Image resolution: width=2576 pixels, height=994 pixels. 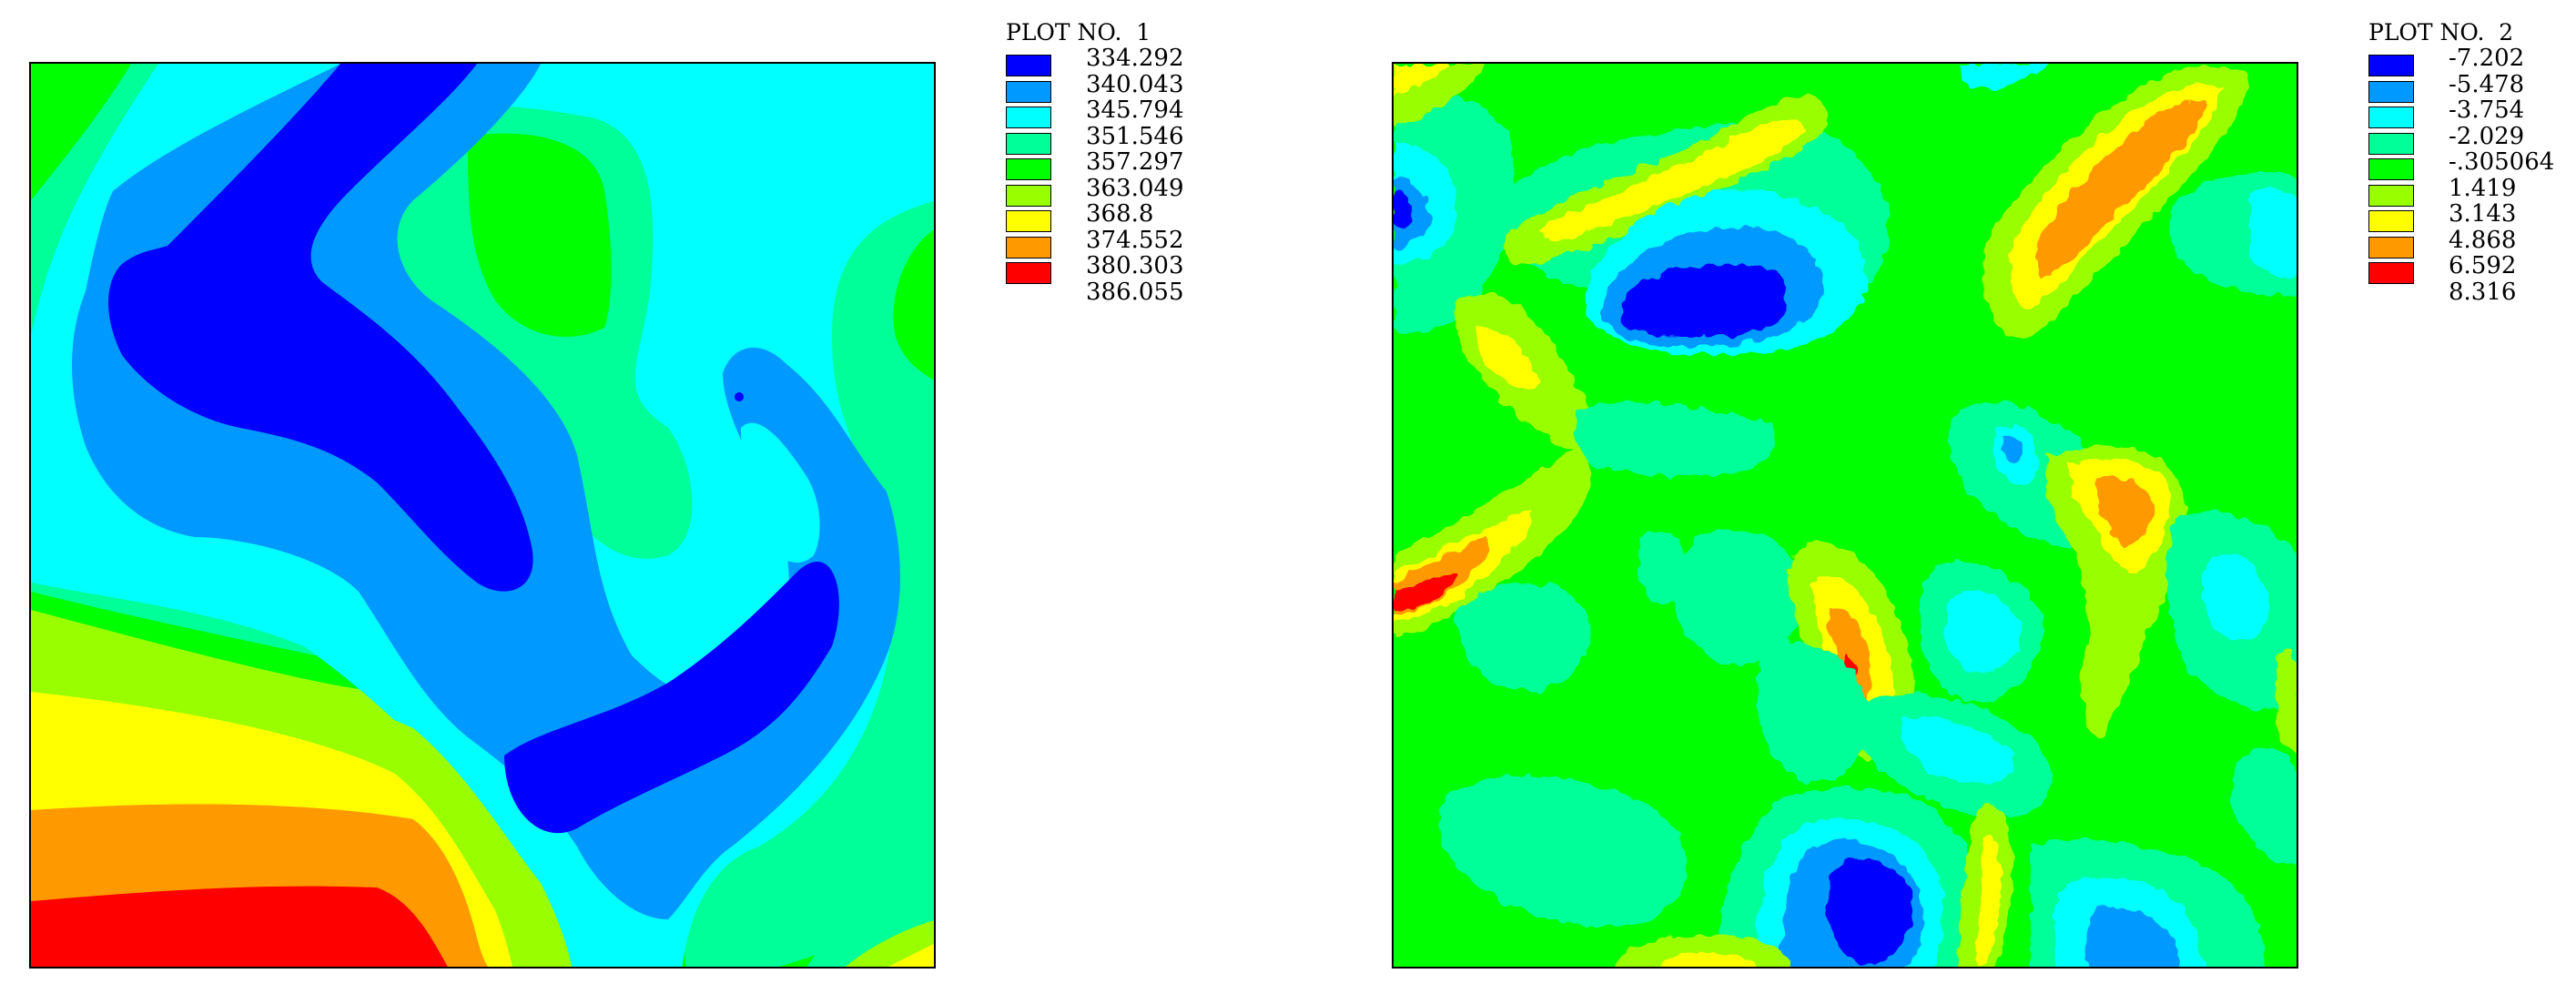 I want to click on legend-value: 340.043, so click(x=1135, y=84).